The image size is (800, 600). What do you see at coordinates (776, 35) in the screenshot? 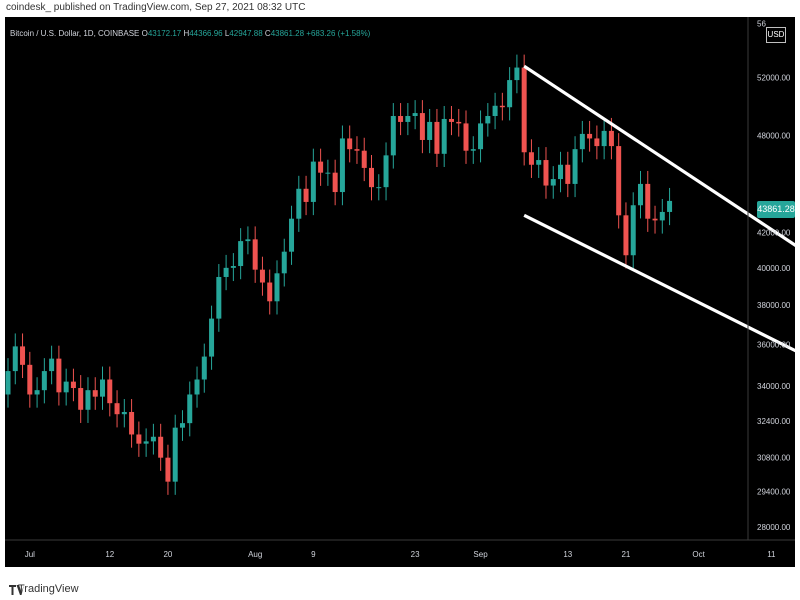
I see `currency-selector: USD` at bounding box center [776, 35].